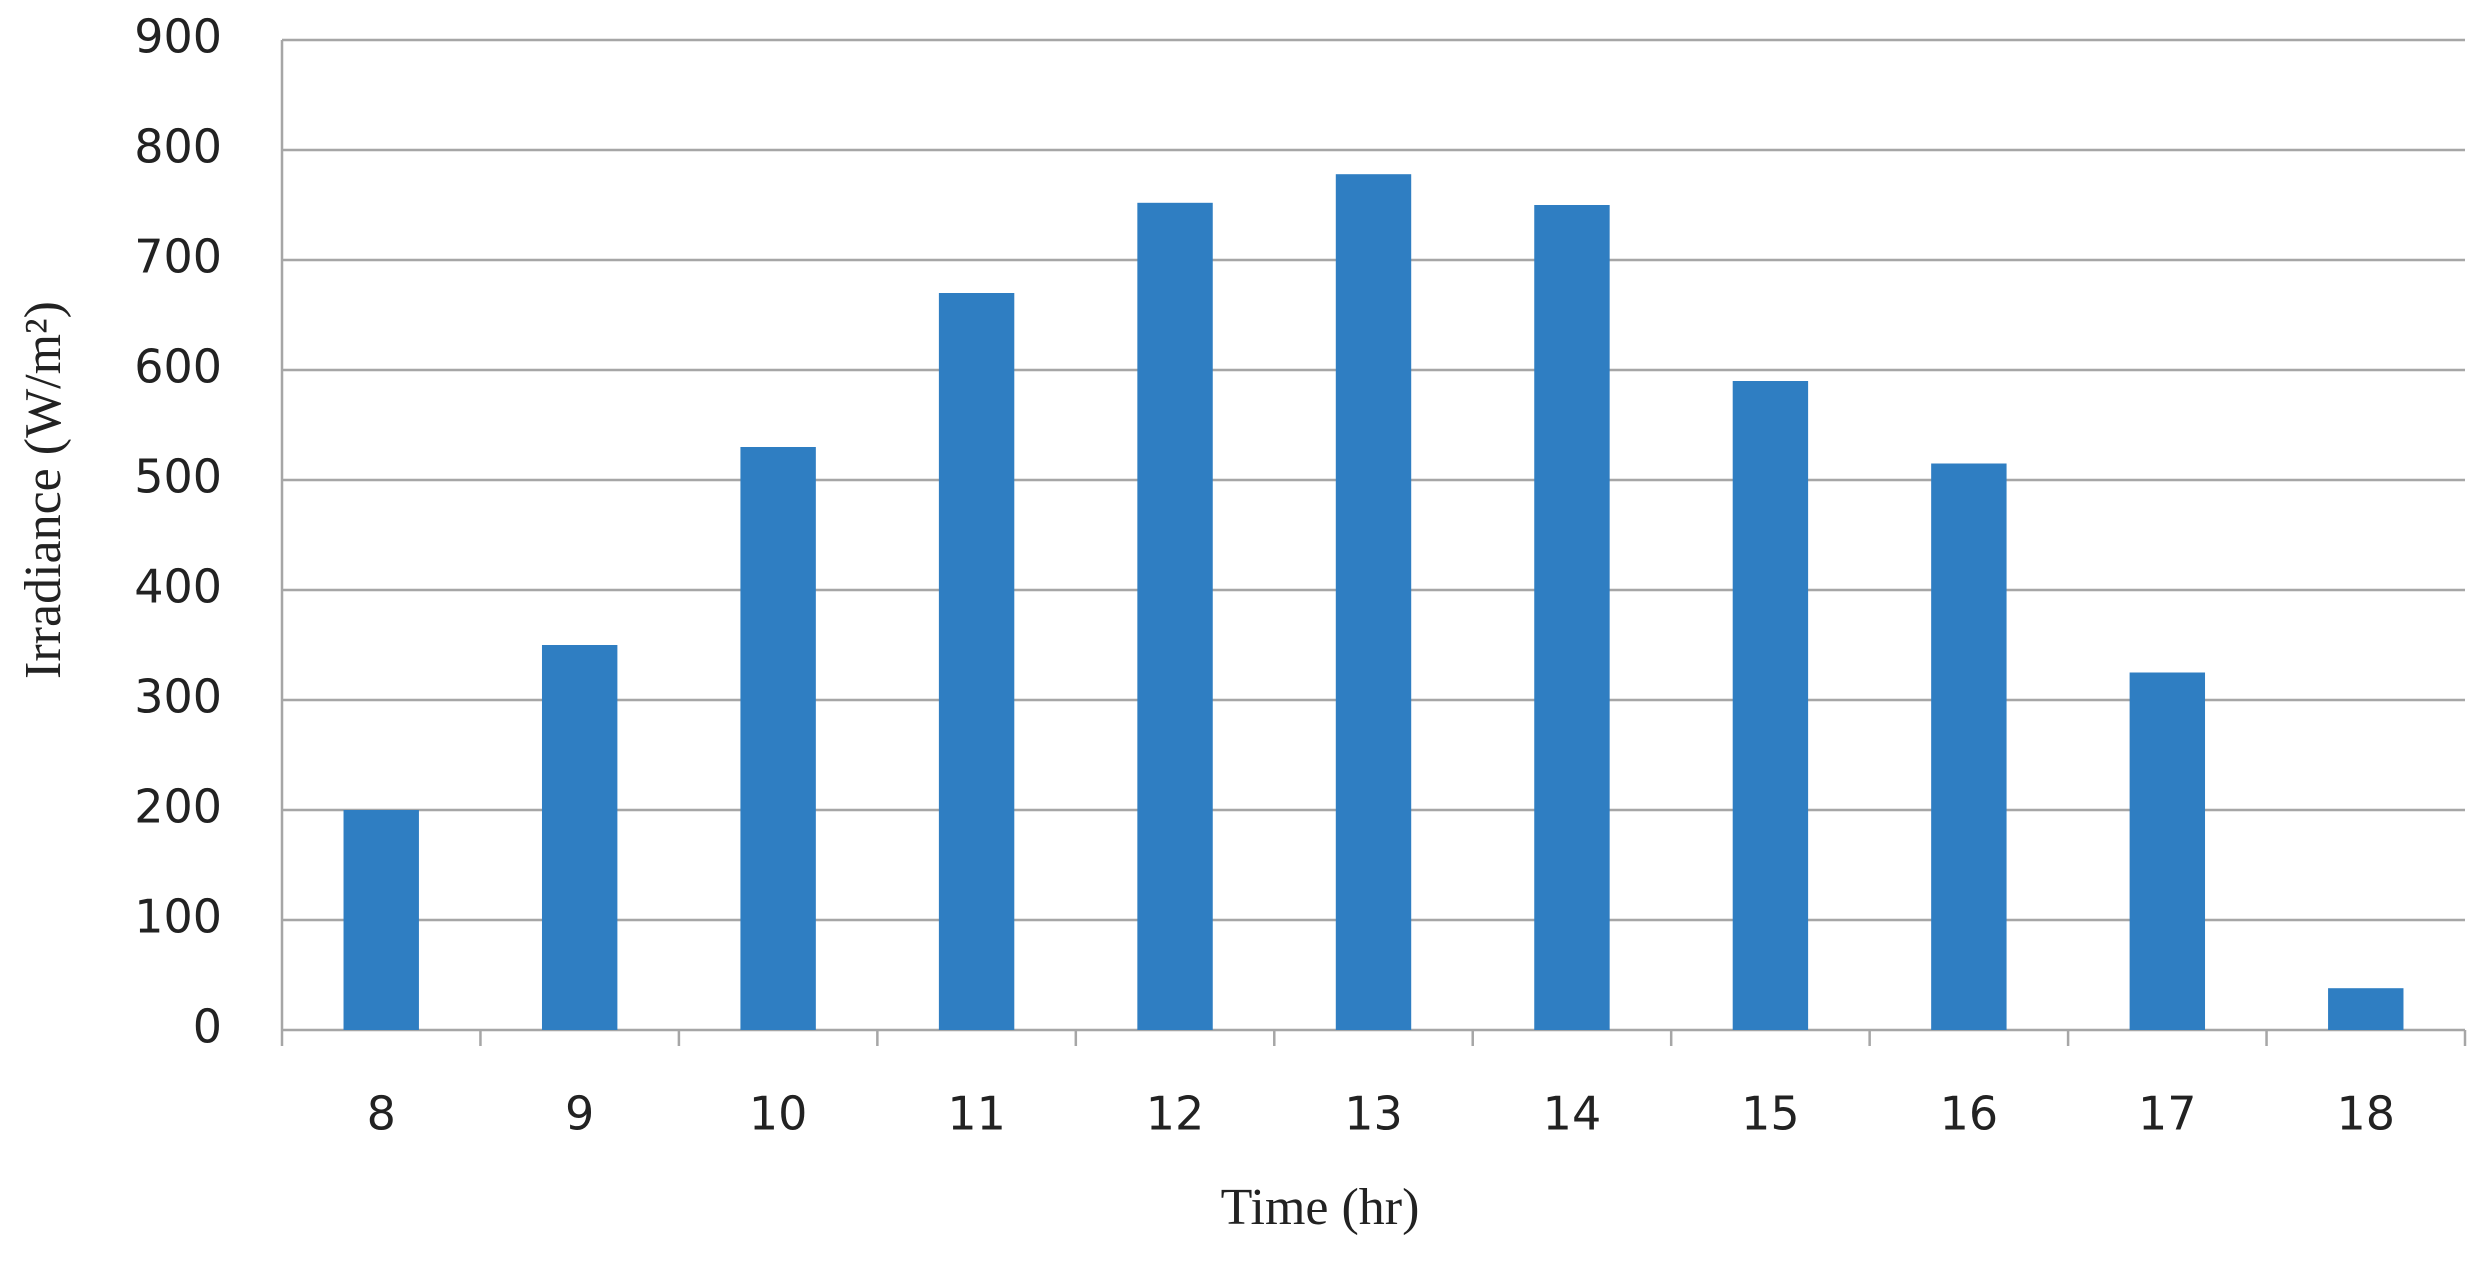 This screenshot has height=1262, width=2485. Describe the element at coordinates (178, 807) in the screenshot. I see `y-tick-label: 200` at that location.